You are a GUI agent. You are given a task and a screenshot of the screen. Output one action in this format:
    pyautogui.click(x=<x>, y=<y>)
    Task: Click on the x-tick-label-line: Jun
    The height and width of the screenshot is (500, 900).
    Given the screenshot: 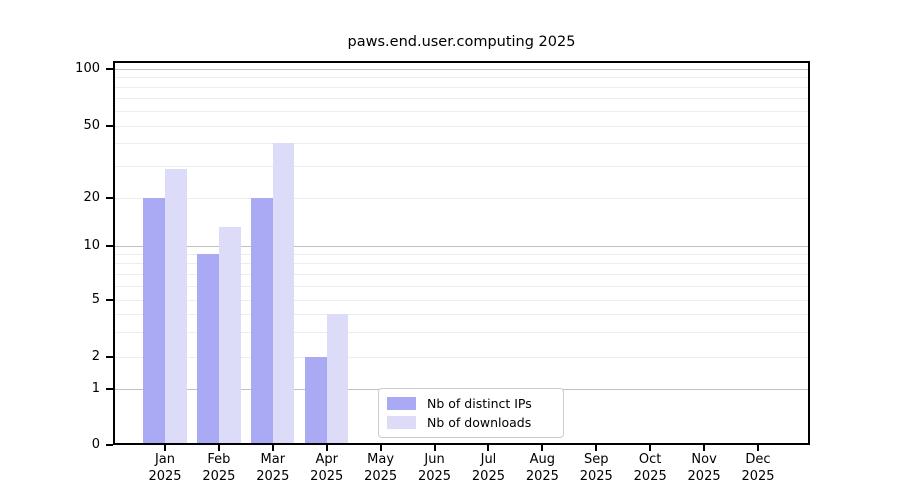 What is the action you would take?
    pyautogui.click(x=434, y=459)
    